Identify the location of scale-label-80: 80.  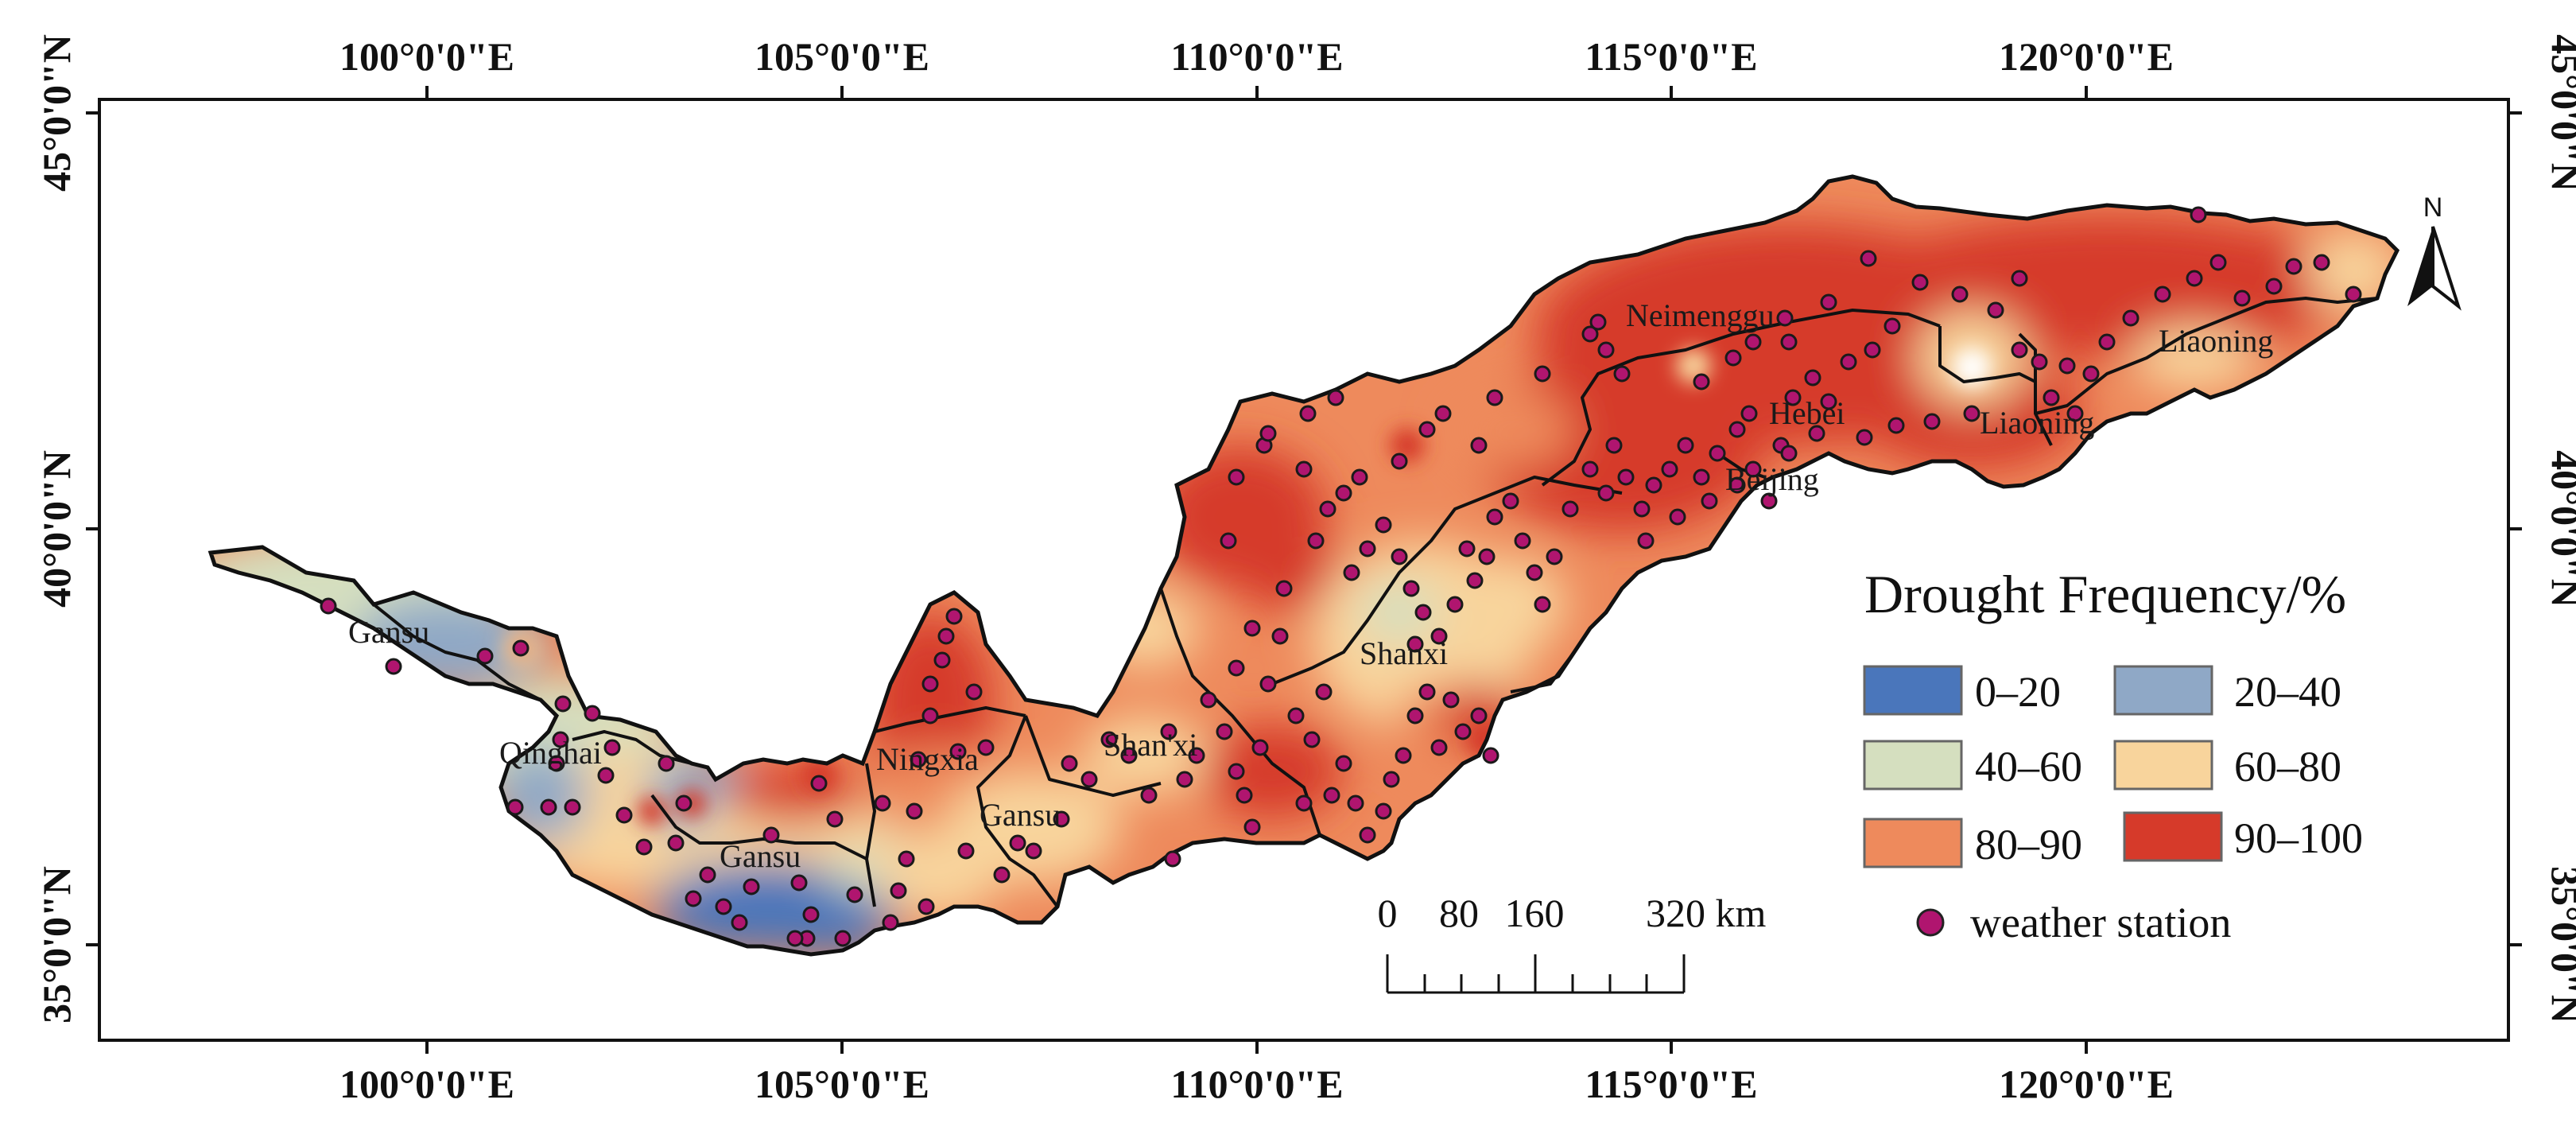
(1459, 913).